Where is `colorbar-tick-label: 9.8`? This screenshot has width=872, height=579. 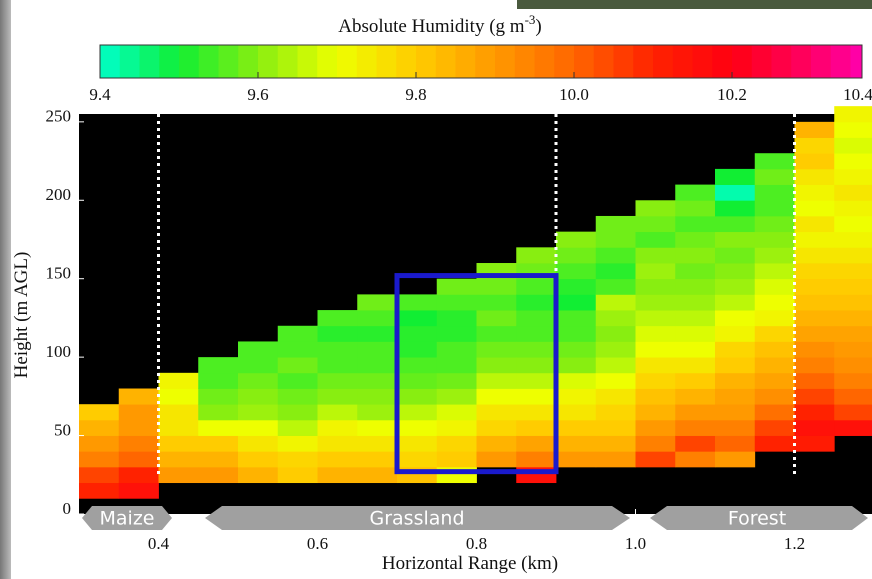
colorbar-tick-label: 9.8 is located at coordinates (415, 94).